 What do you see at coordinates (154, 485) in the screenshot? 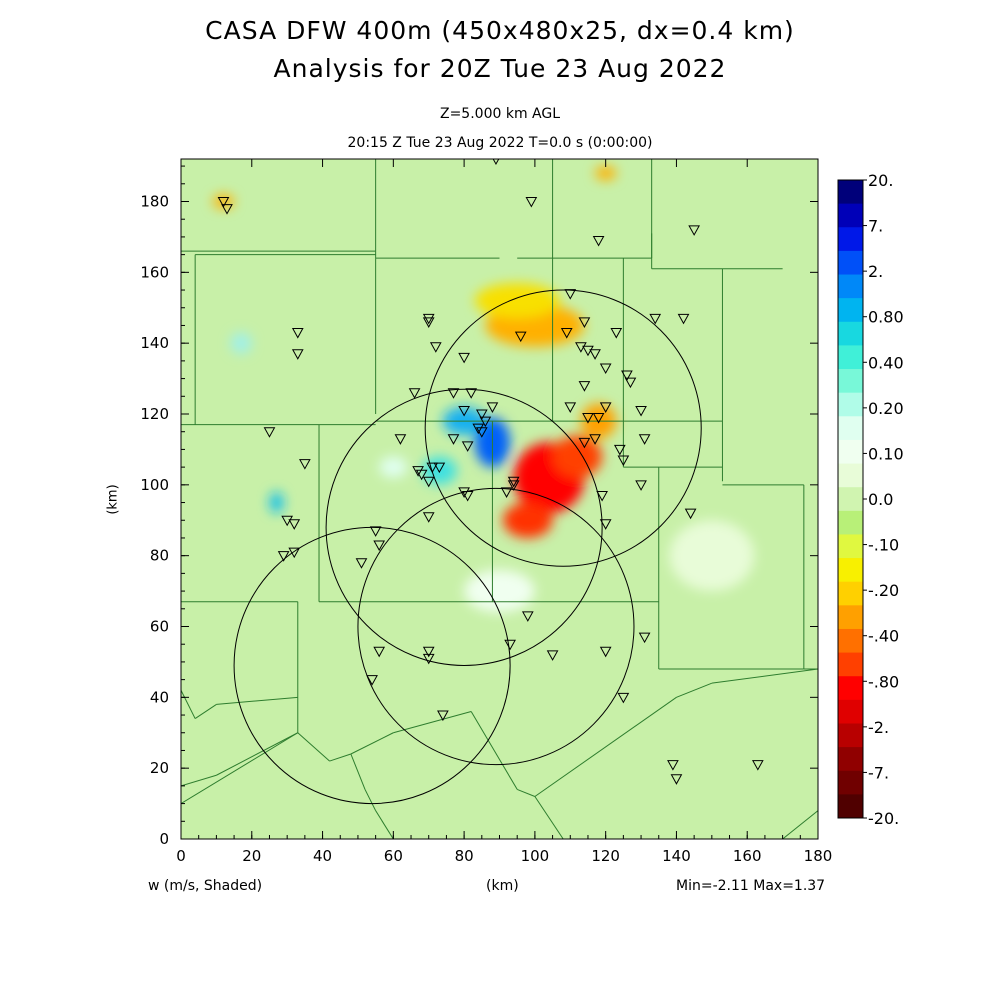
I see `y-tick-label: 100` at bounding box center [154, 485].